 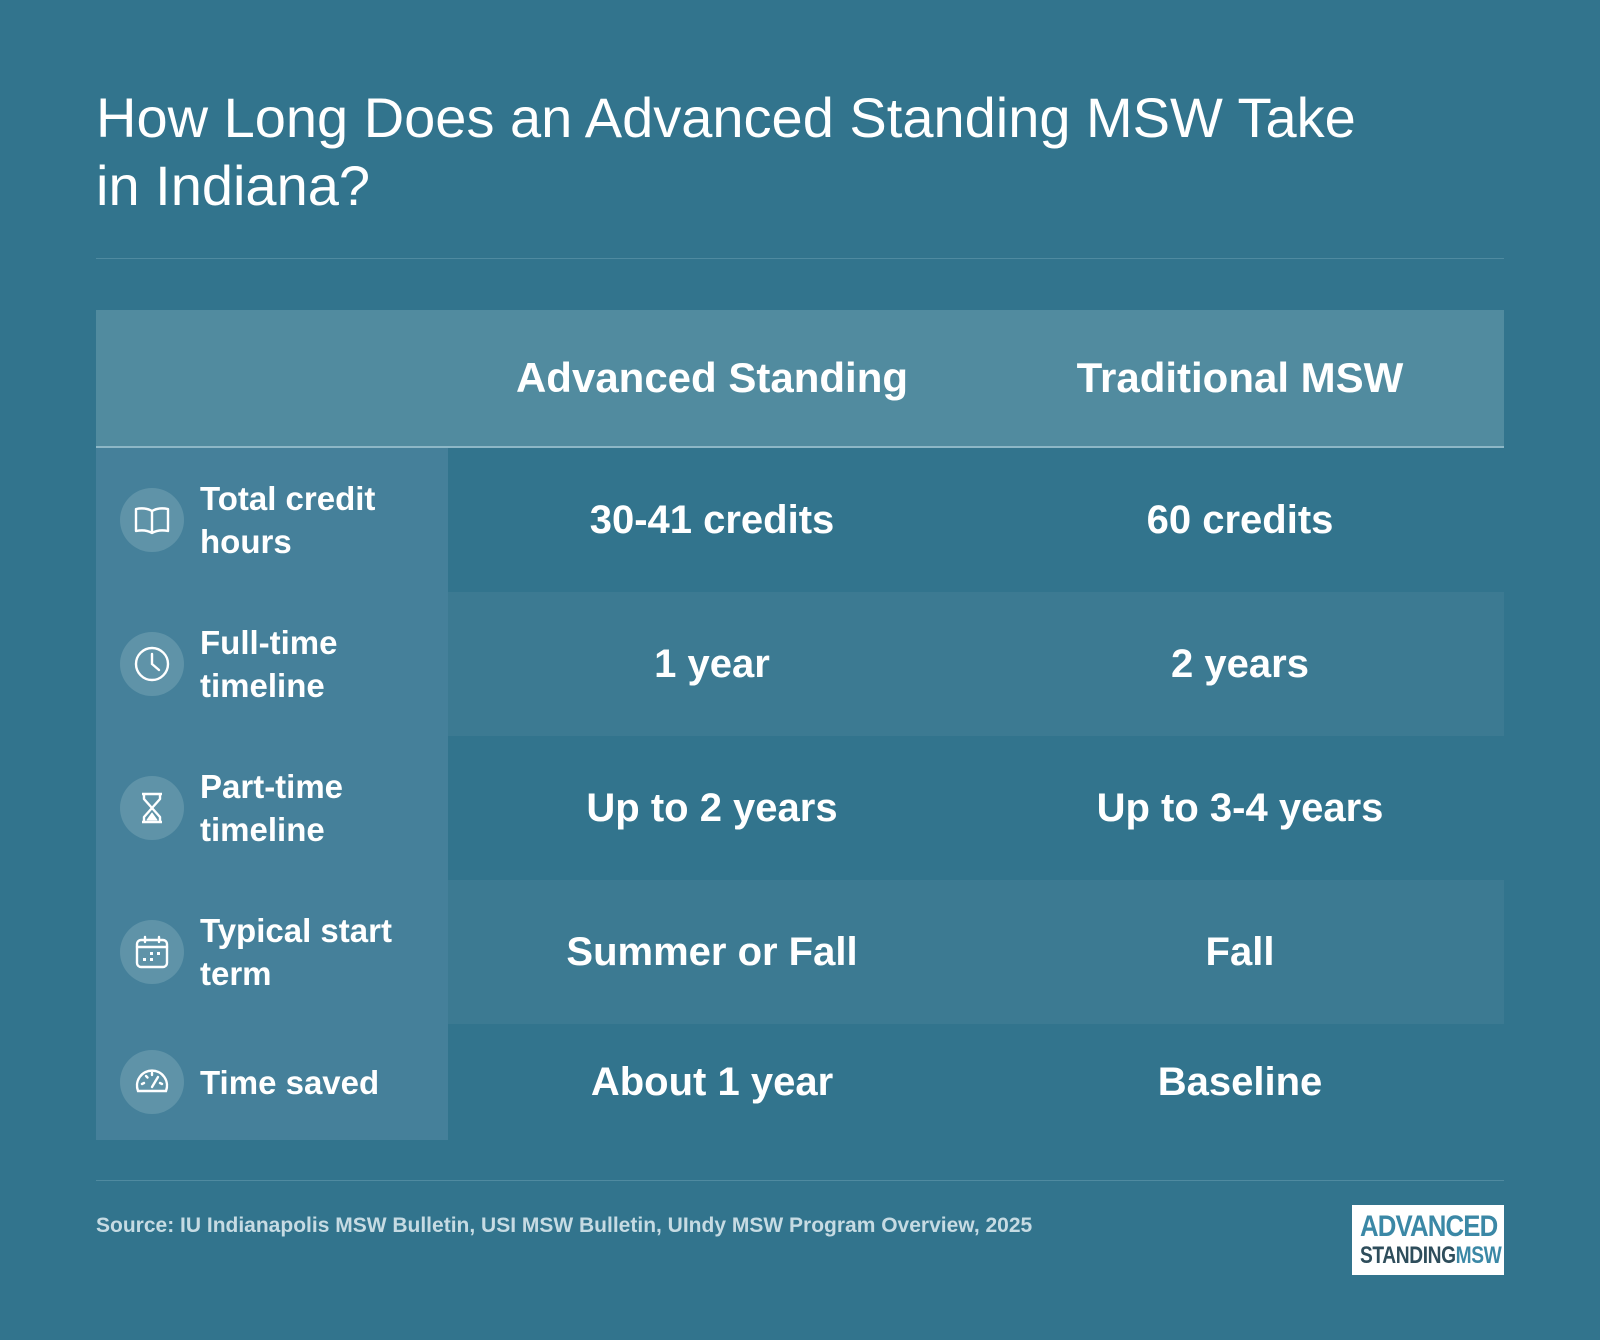 What do you see at coordinates (1240, 520) in the screenshot?
I see `cell-traditional: 60 credits` at bounding box center [1240, 520].